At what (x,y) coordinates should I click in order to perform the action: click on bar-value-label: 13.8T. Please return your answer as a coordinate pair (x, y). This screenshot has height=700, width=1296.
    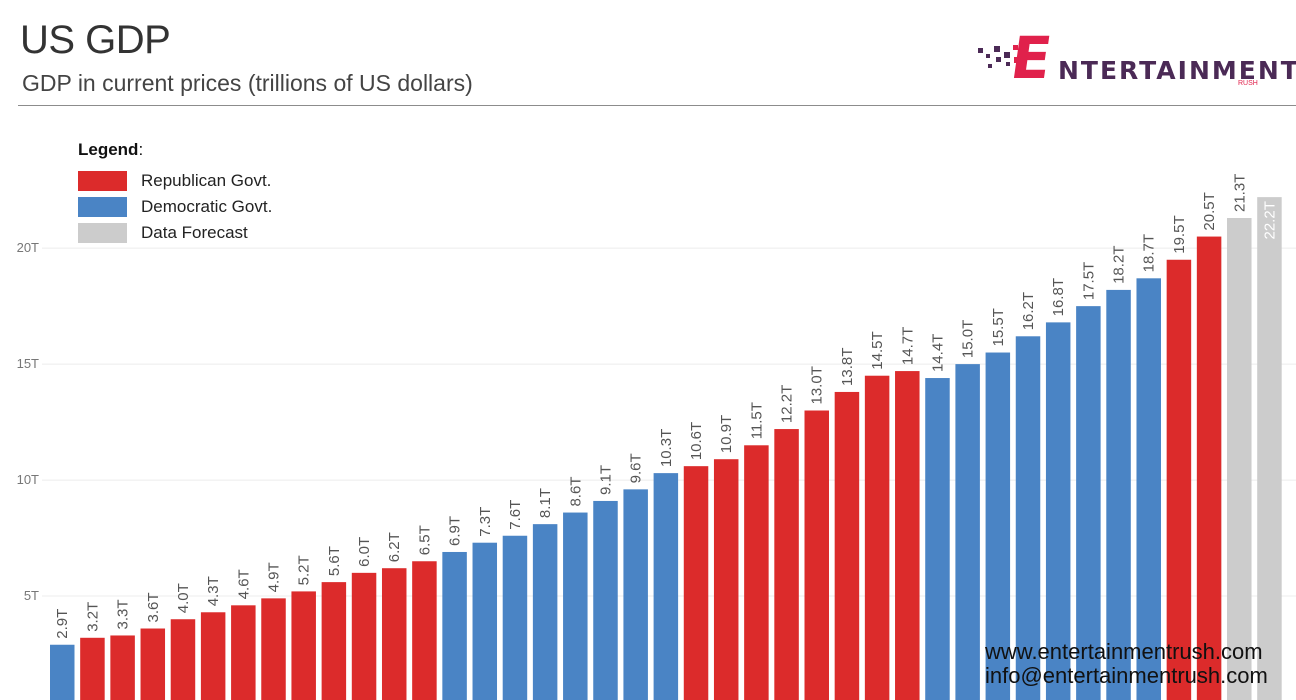
    Looking at the image, I should click on (847, 367).